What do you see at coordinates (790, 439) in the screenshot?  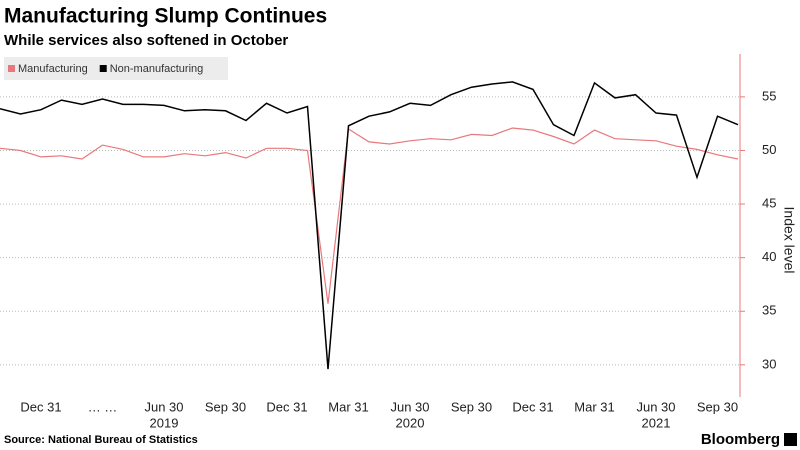 I see `brand-icon` at bounding box center [790, 439].